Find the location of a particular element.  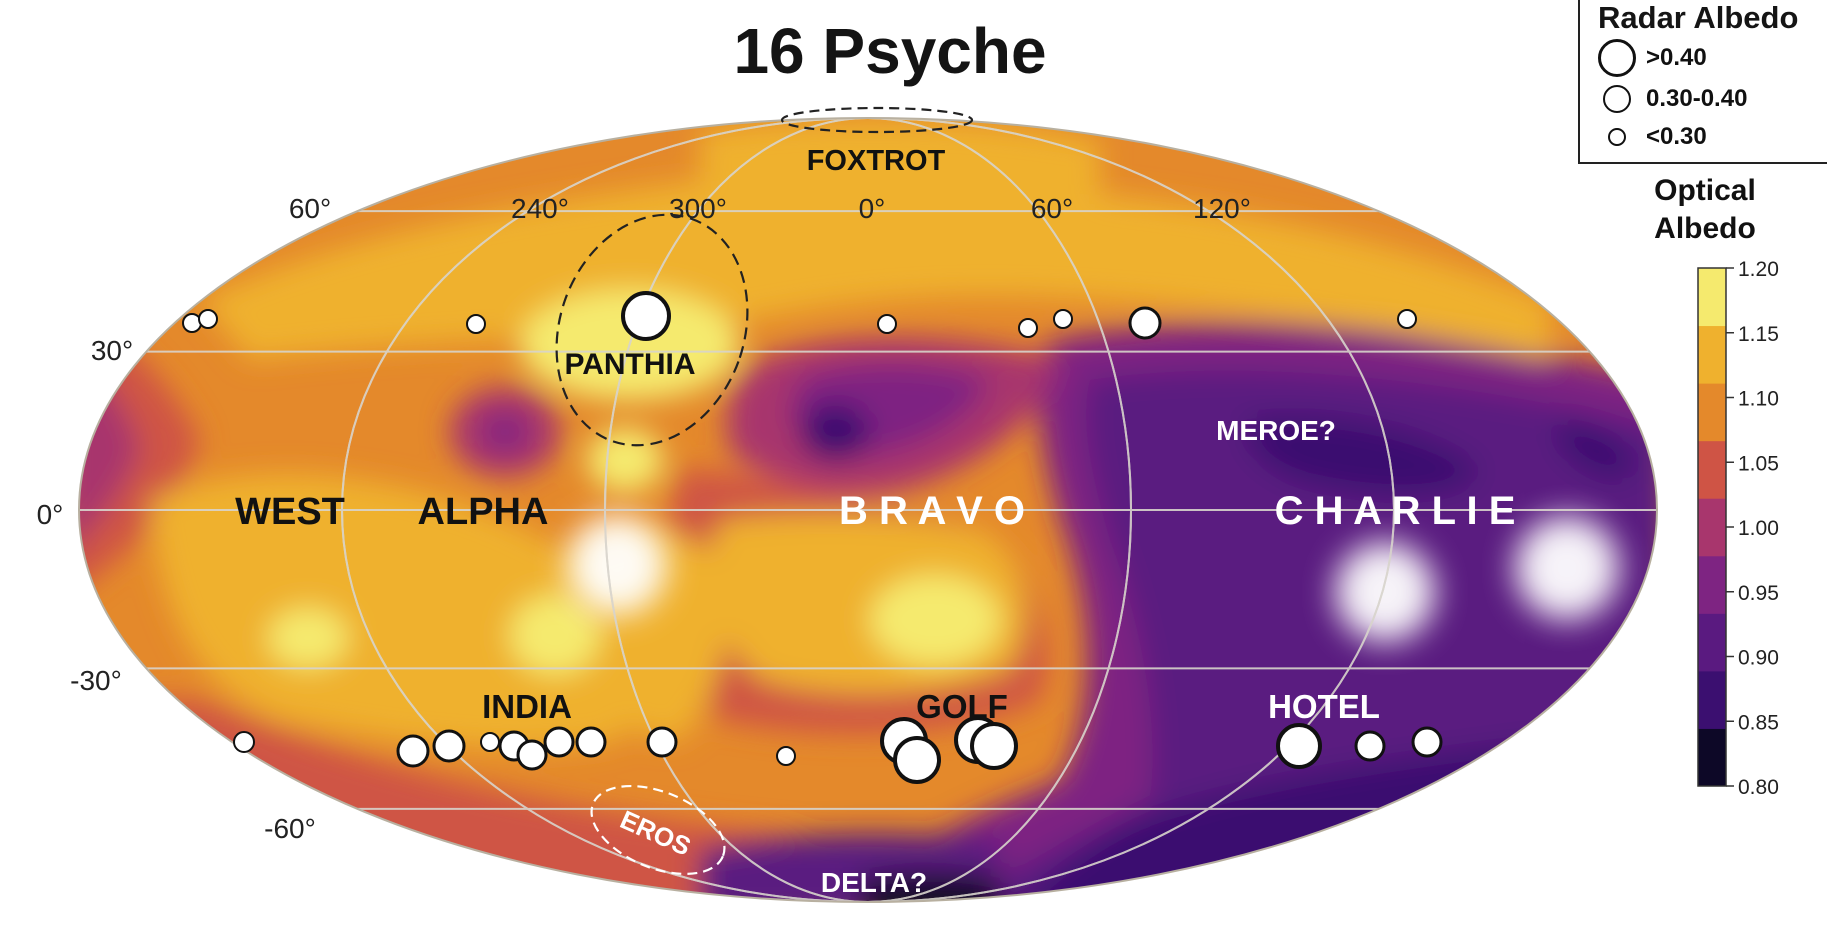

colorbar-title-line2: Albedo is located at coordinates (1705, 228).